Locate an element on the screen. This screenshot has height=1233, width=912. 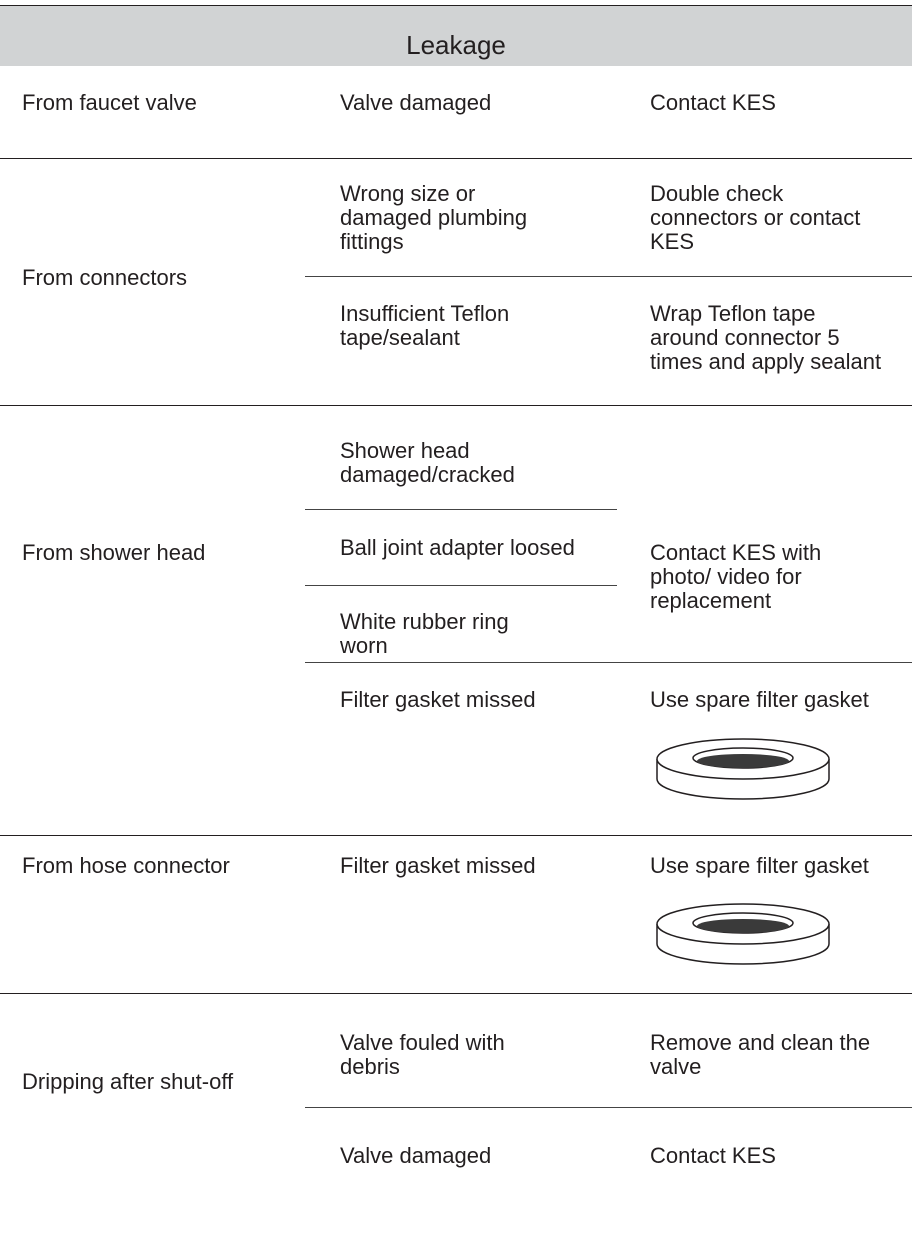
cause: Wrong size or damaged plumbing fittings is located at coordinates (434, 217).